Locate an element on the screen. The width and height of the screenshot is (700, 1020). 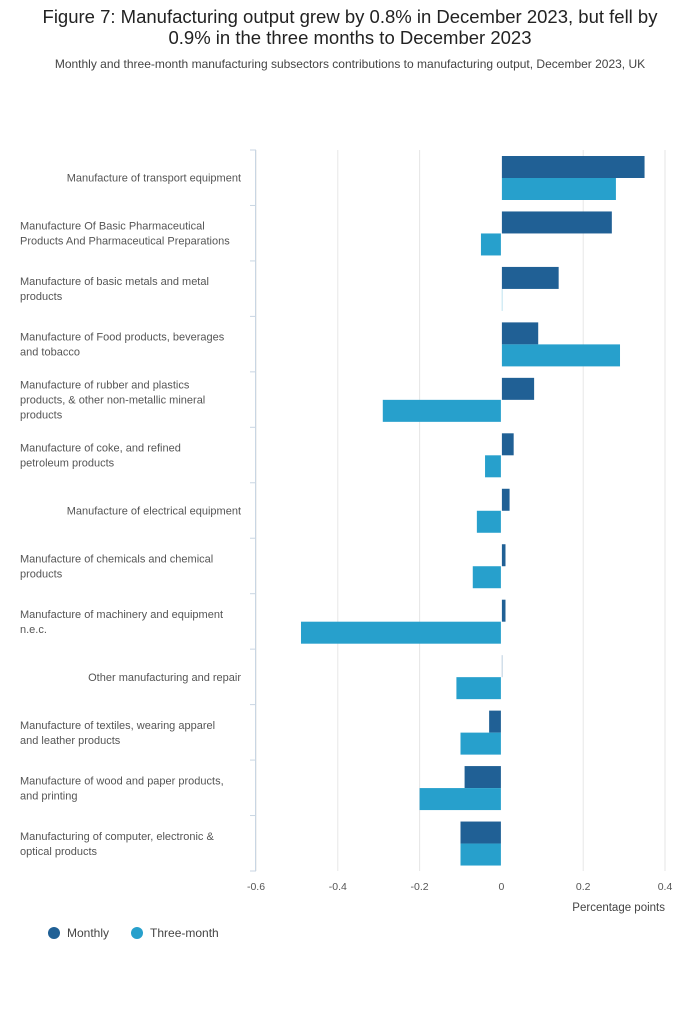
x-tick-label: -0.4 is located at coordinates (338, 887).